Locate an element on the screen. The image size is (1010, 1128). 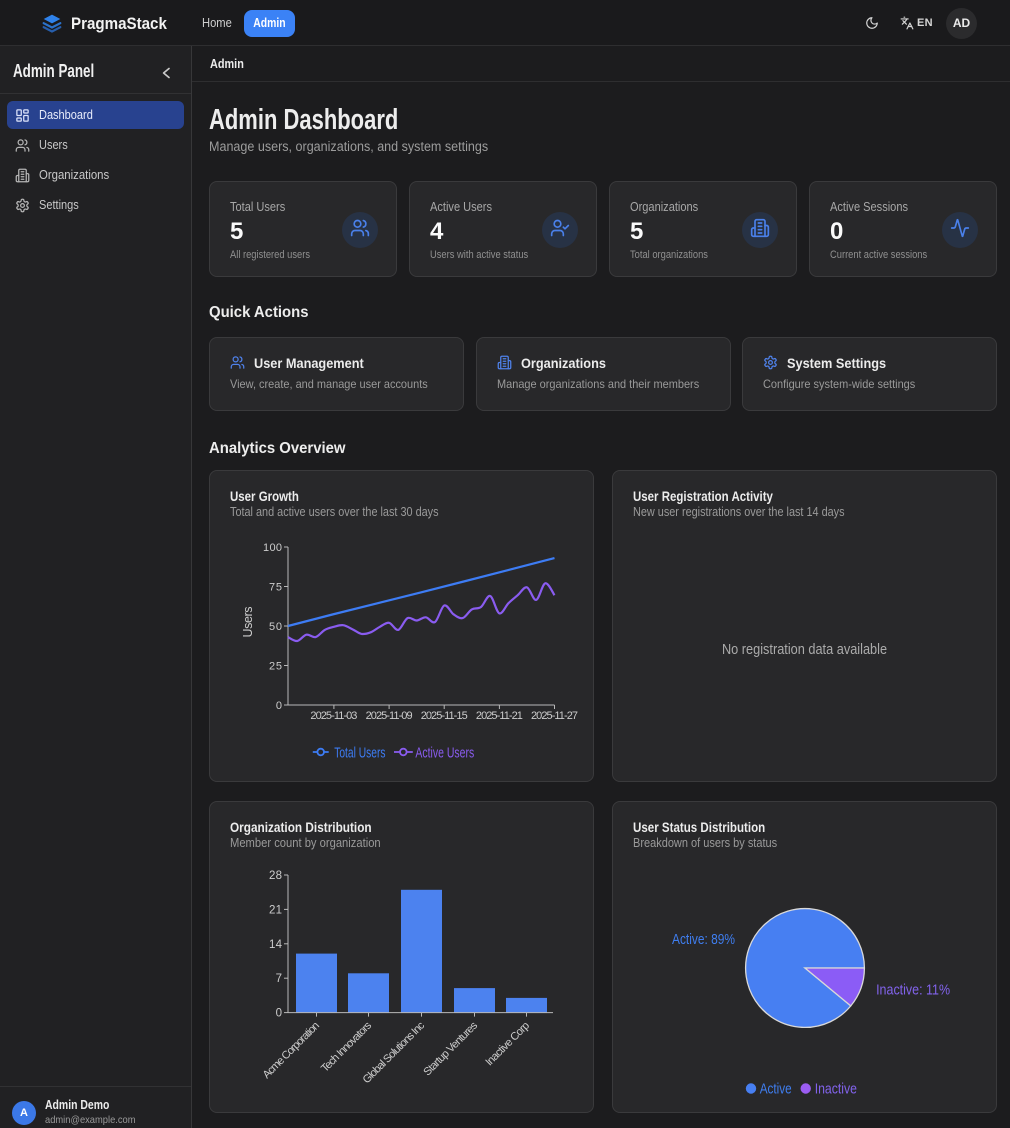
svg-text: Active is located at coordinates (776, 1090).